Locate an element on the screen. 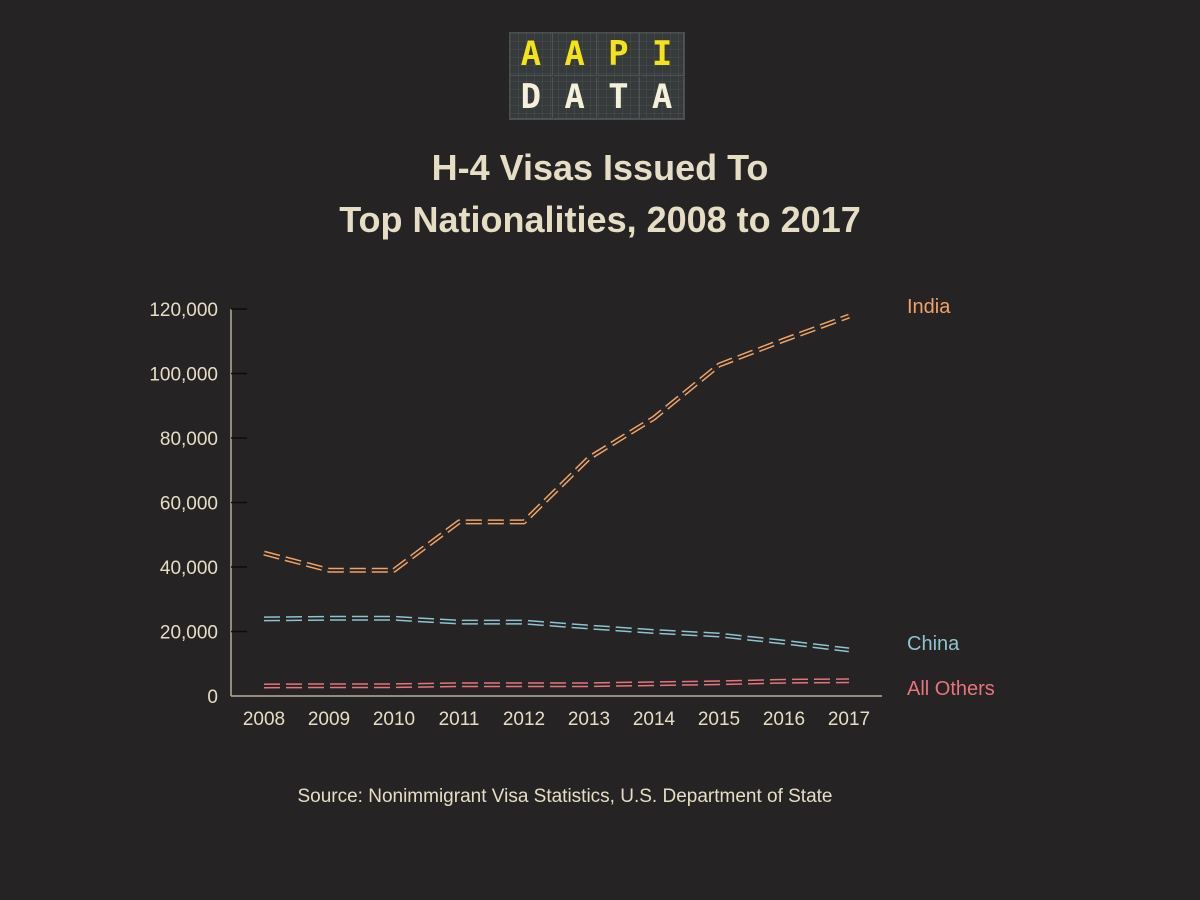 The width and height of the screenshot is (1200, 900). chart-title-line-1: H-4 Visas Issued To is located at coordinates (600, 167).